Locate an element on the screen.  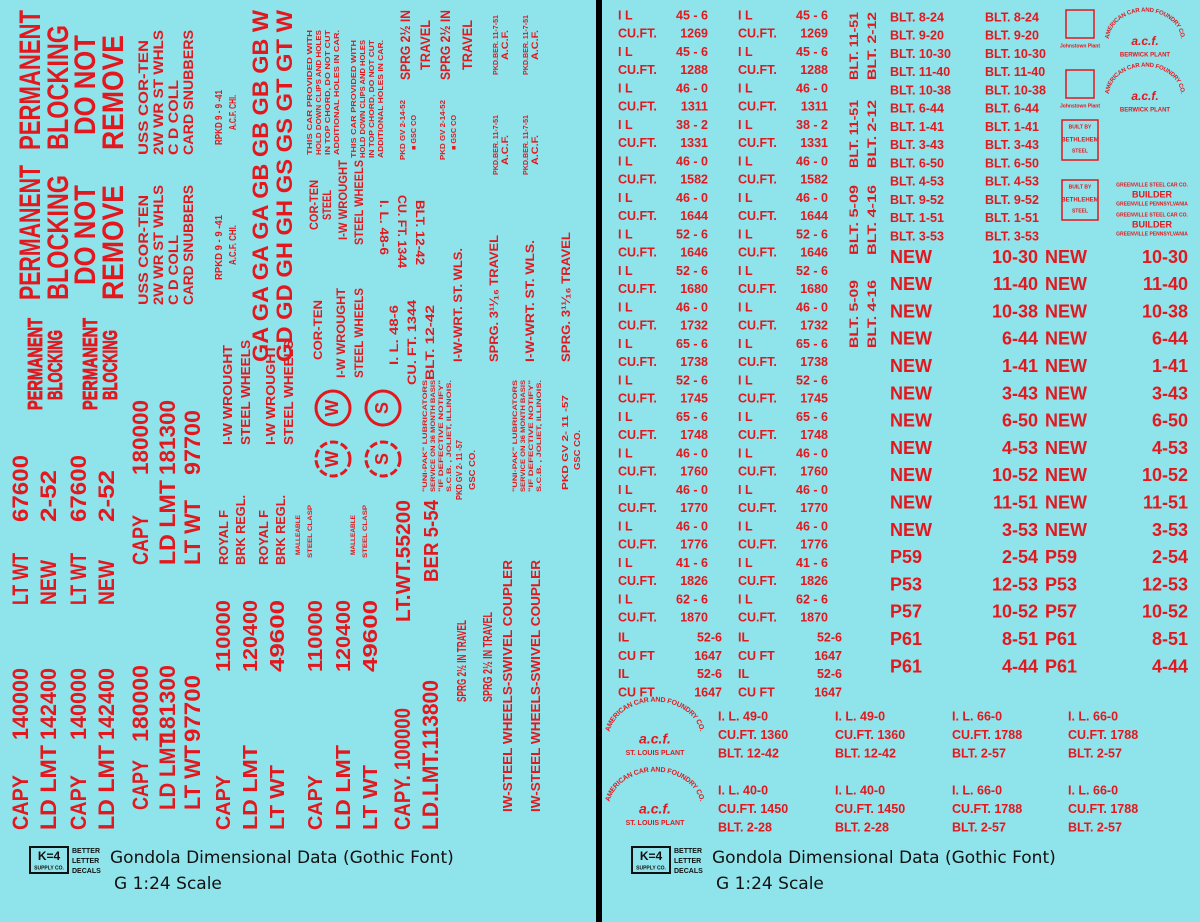
new-date: 6-44 is located at coordinates (1020, 339).